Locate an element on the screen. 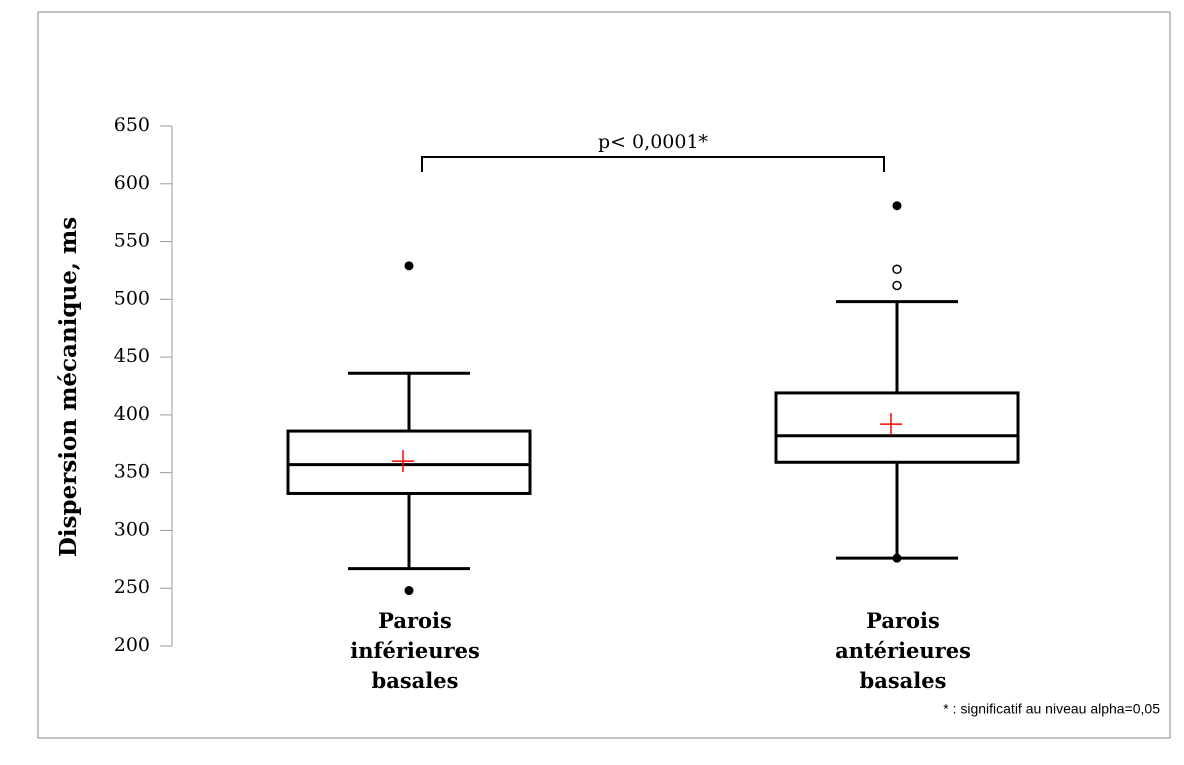  y-tick-label: 550 is located at coordinates (132, 241).